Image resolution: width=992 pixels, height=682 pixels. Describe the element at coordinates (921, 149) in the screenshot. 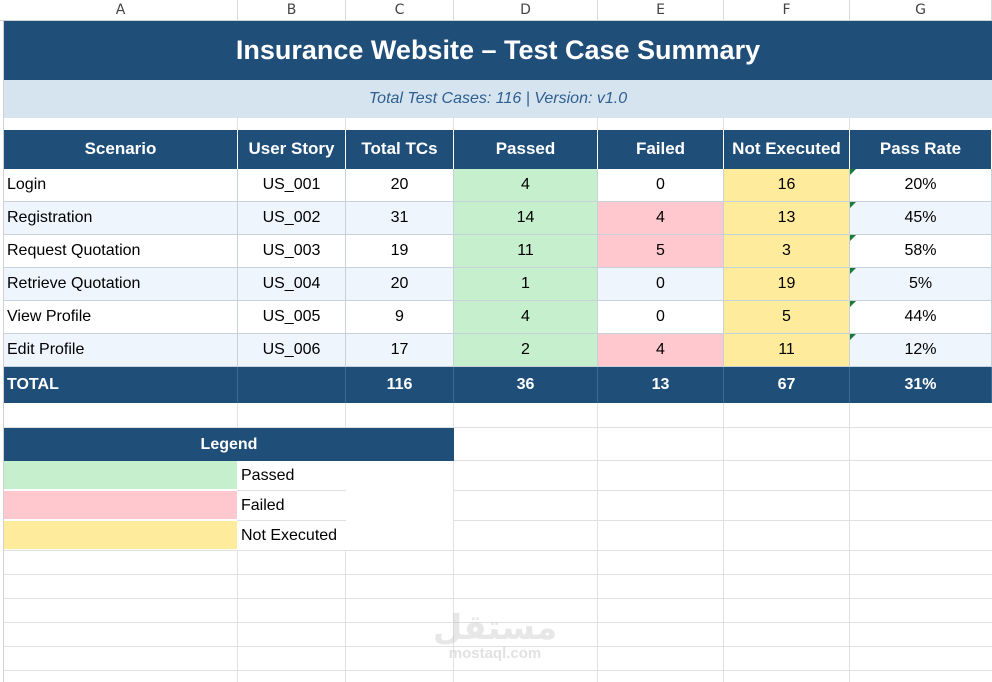

I see `header-pass-rate: Pass Rate` at that location.